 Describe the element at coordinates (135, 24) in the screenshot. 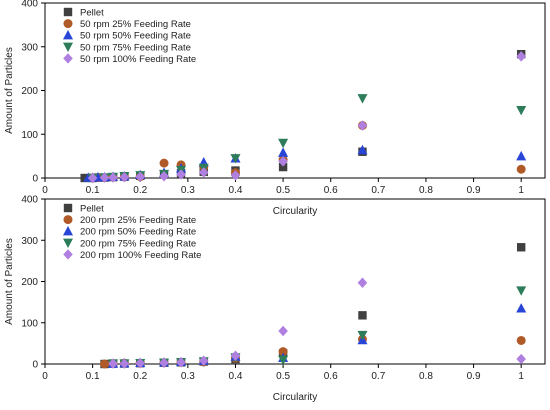

I see `legend-label: 50 rpm 25% Feeding Rate` at that location.